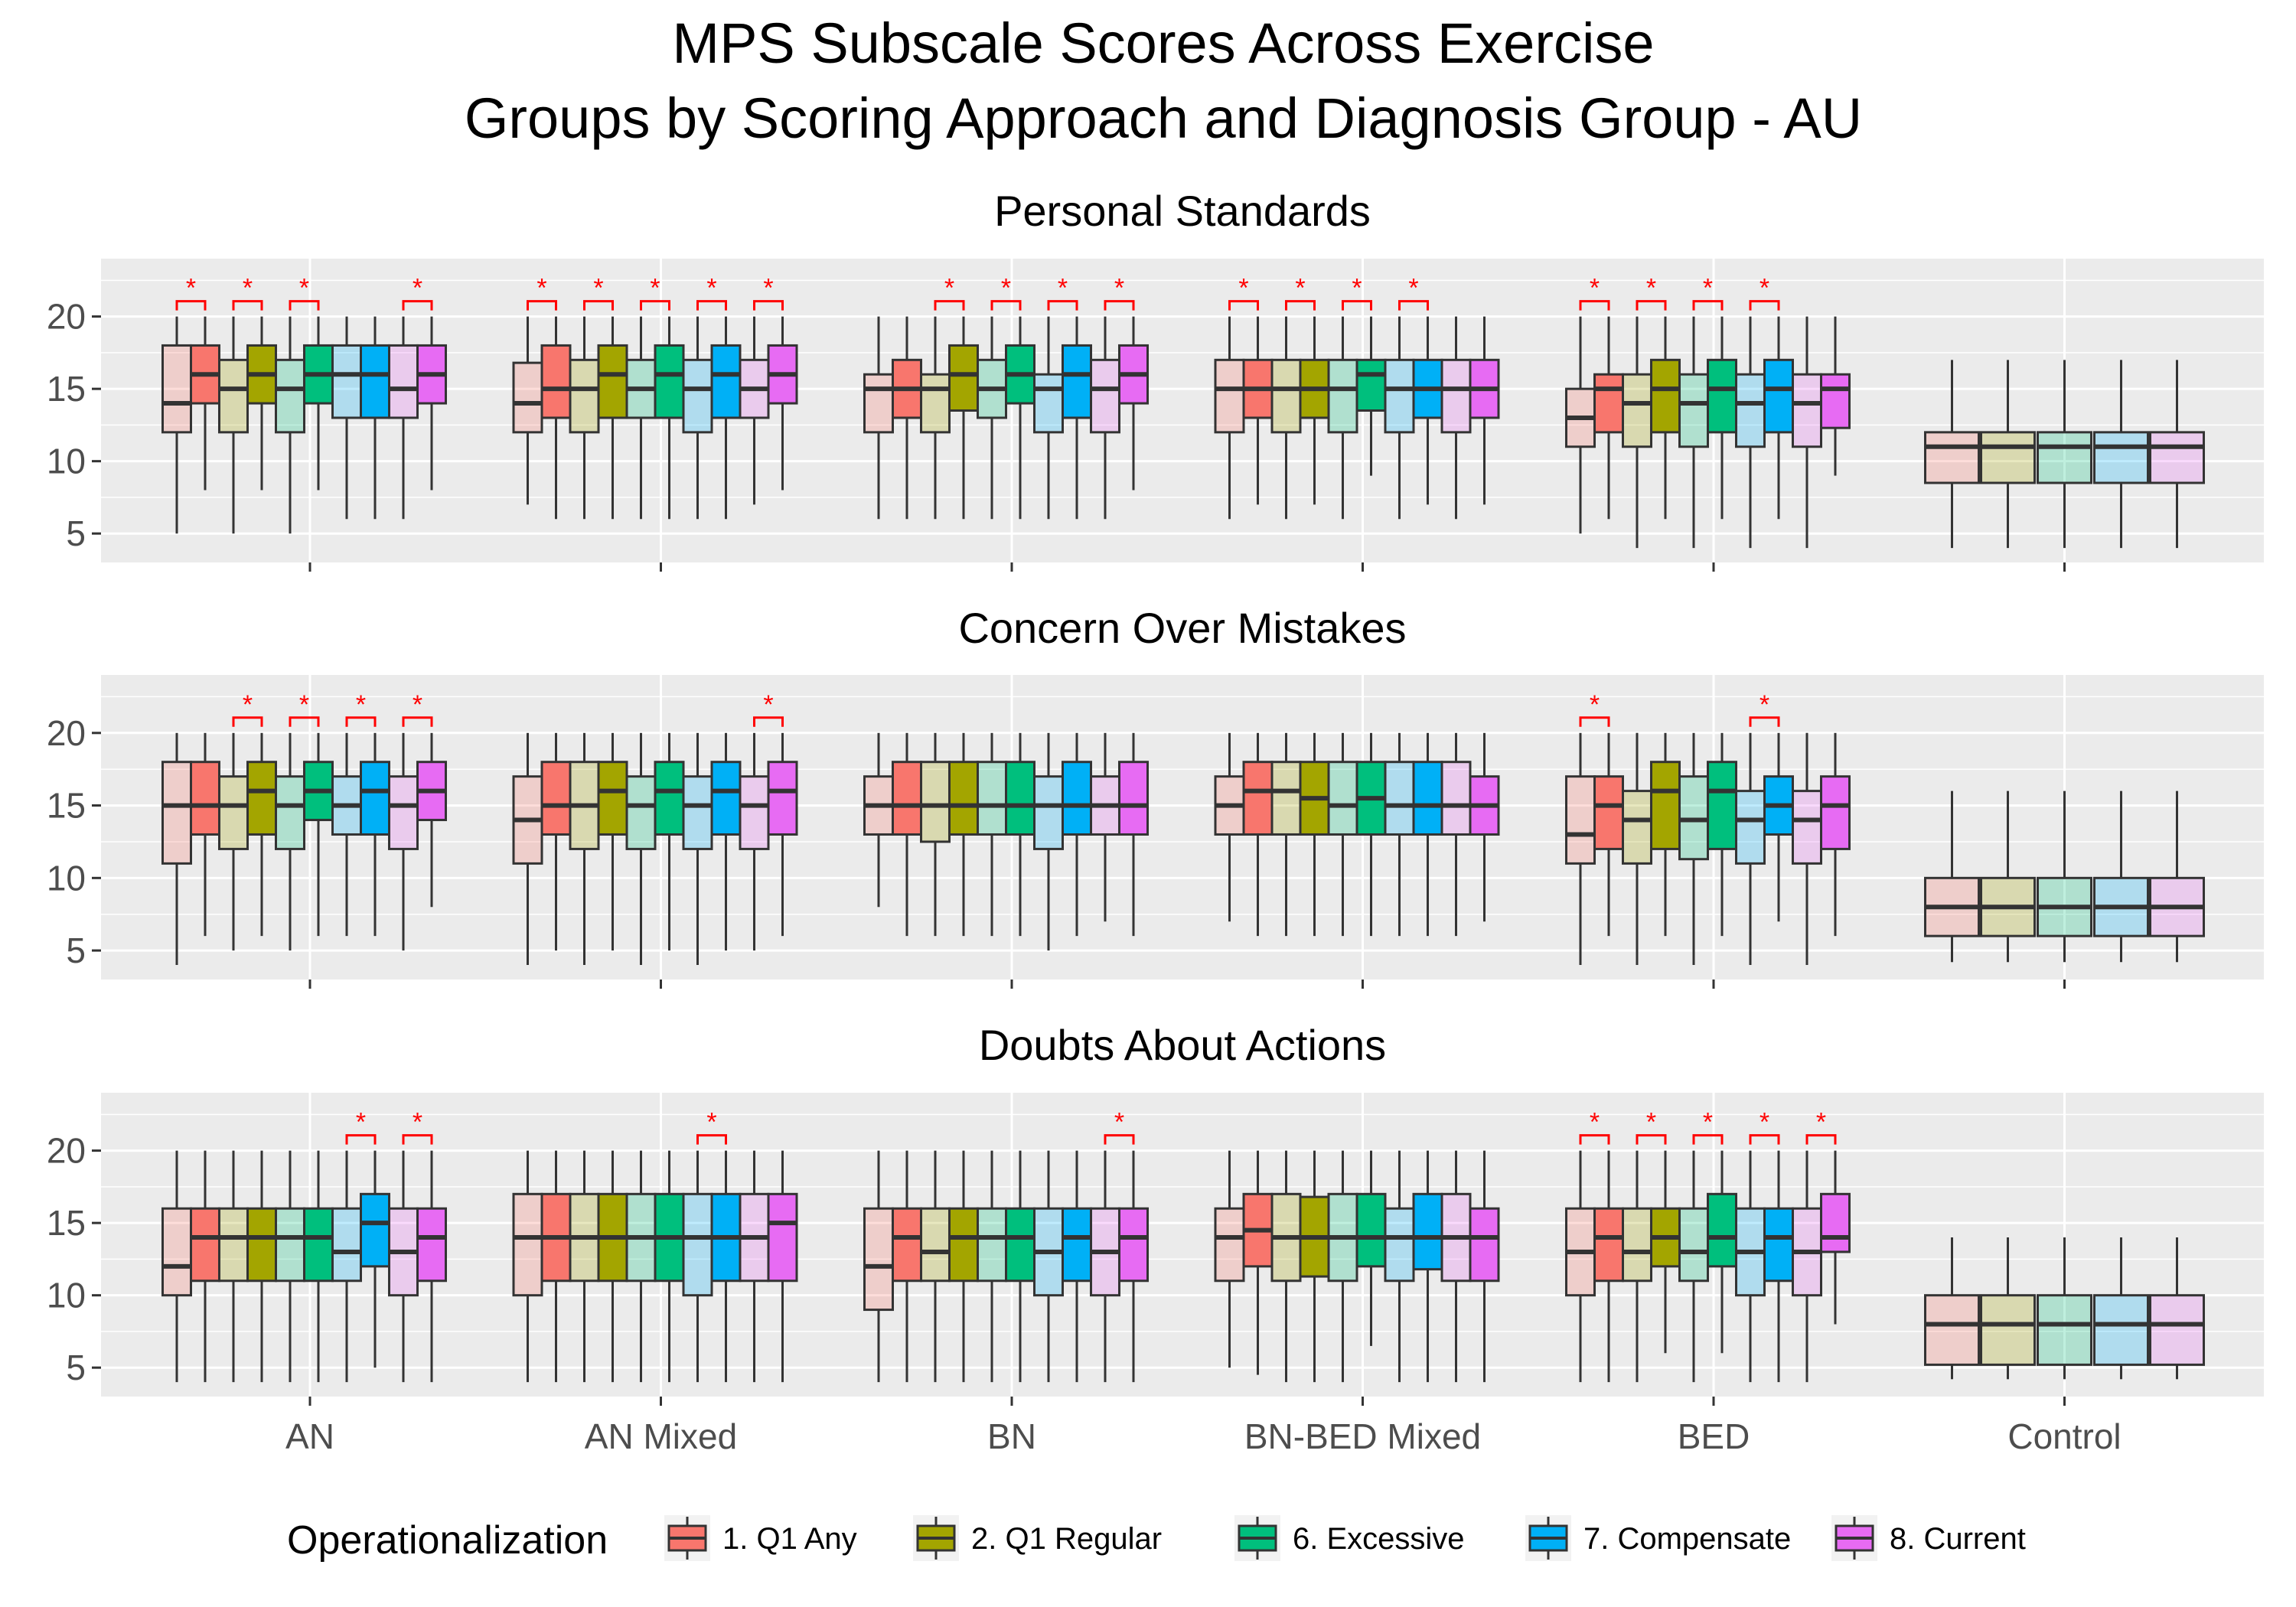 This screenshot has width=2296, height=1607. I want to click on boxplot-an-mixed-1-q1-any-faded, so click(527, 410).